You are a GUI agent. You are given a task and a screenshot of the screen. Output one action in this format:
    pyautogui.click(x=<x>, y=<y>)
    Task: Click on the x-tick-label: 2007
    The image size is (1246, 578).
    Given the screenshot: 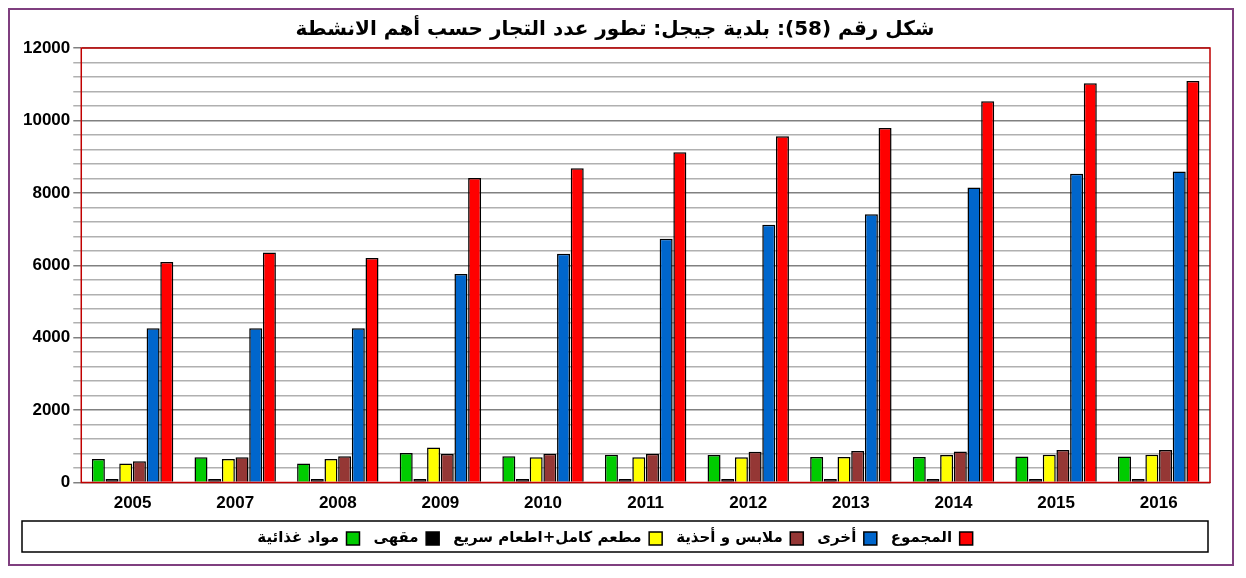 What is the action you would take?
    pyautogui.click(x=235, y=503)
    